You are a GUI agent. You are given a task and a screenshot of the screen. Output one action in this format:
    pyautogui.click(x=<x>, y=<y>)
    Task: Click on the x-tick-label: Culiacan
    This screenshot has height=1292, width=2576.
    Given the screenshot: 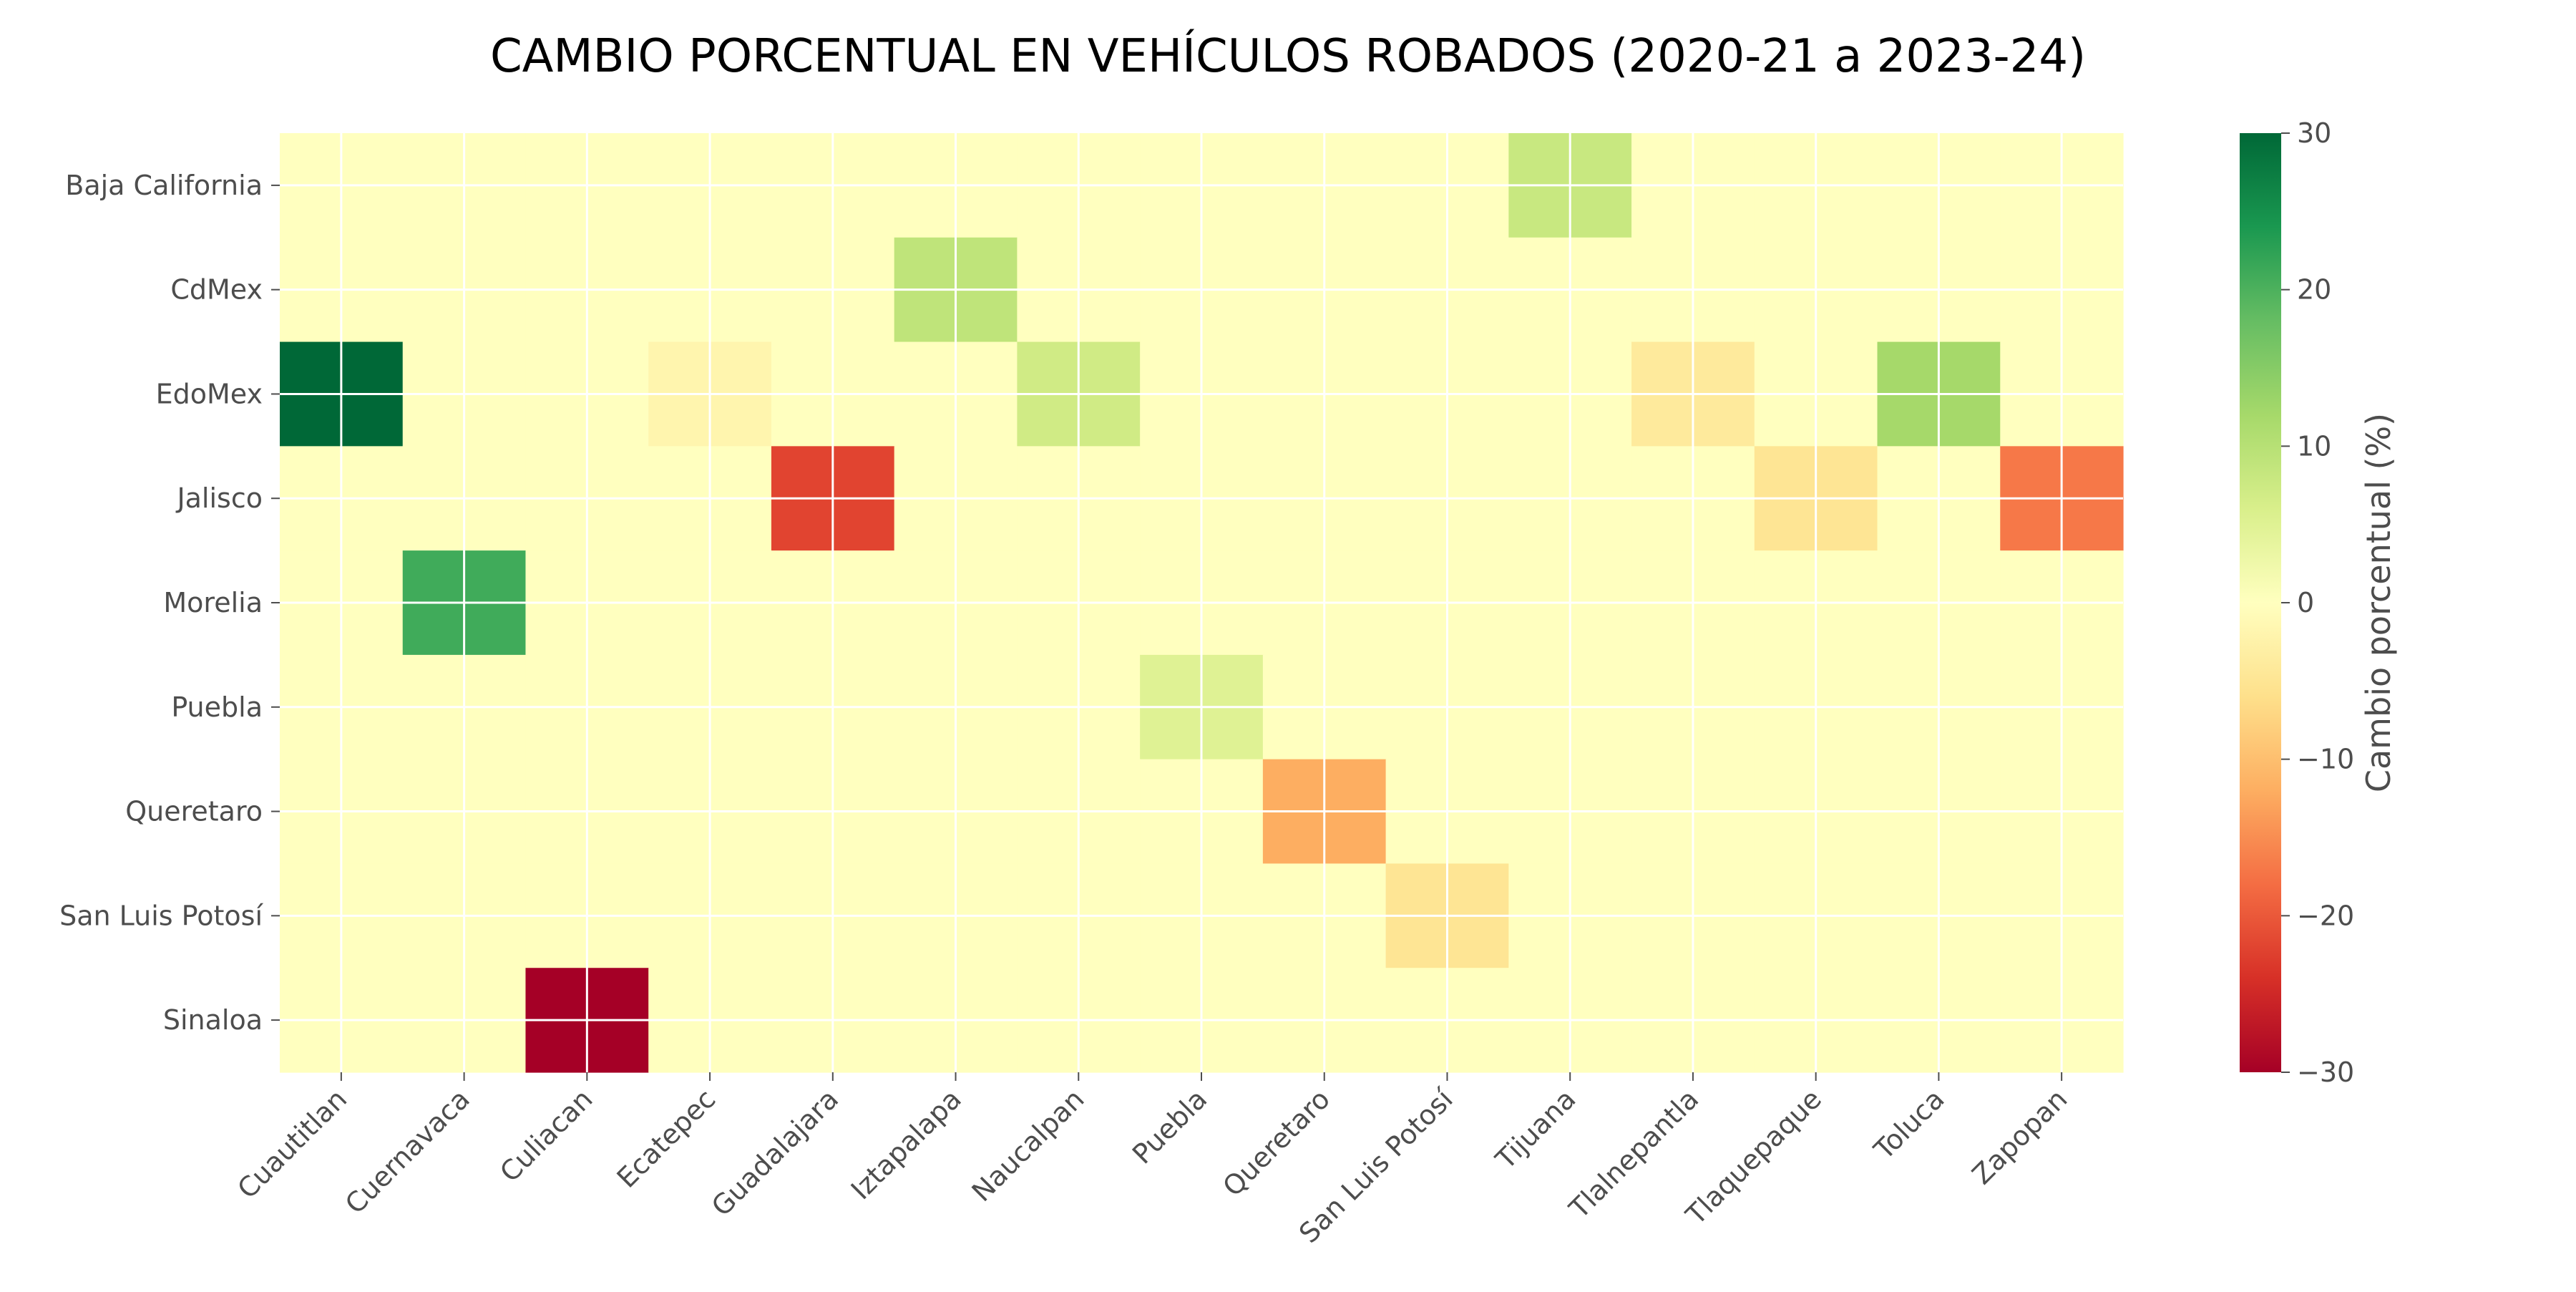 What is the action you would take?
    pyautogui.click(x=546, y=1135)
    